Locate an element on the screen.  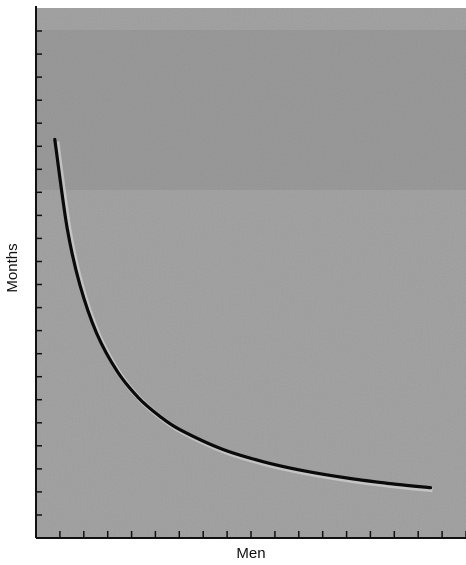
x-axis-label: Men is located at coordinates (250, 553).